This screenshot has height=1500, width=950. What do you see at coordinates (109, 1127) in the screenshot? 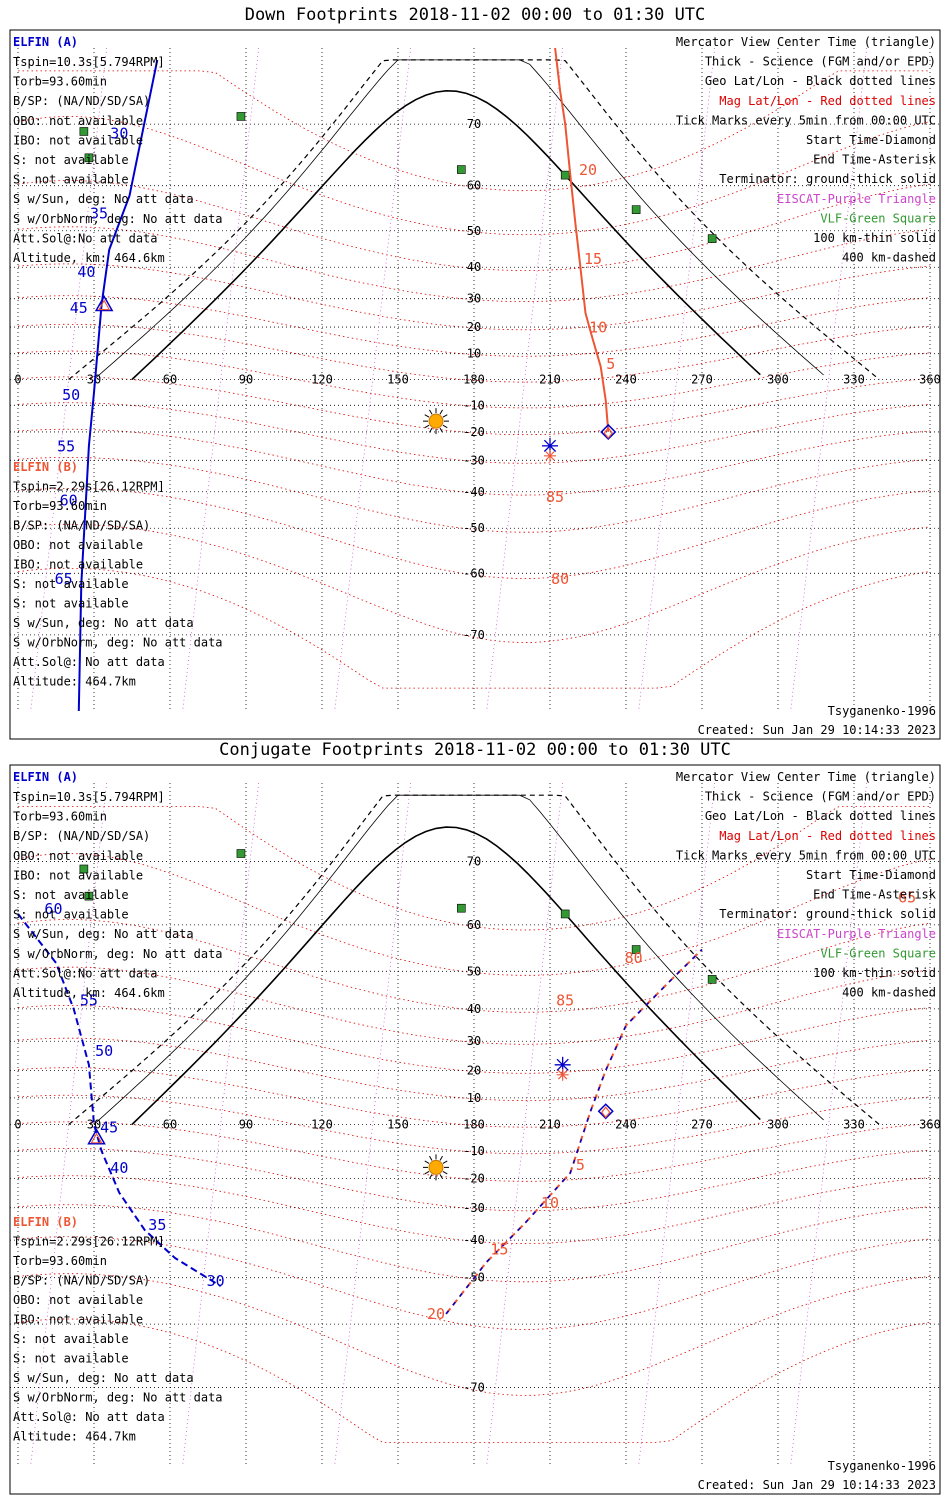
I see `track-tick-label: 45` at bounding box center [109, 1127].